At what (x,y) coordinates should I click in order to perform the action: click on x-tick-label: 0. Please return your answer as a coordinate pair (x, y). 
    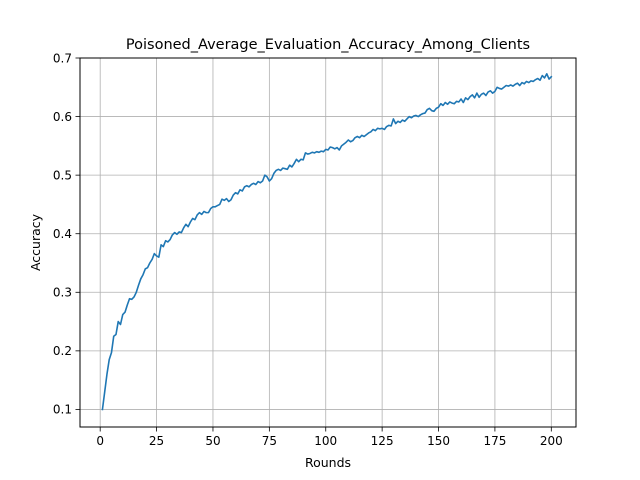
    Looking at the image, I should click on (100, 441).